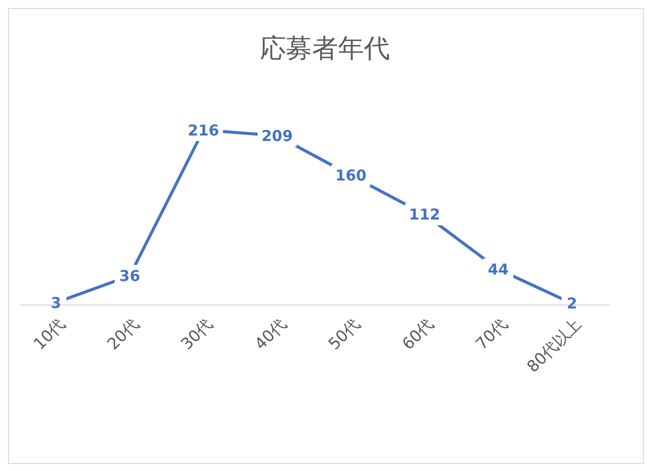  Describe the element at coordinates (344, 334) in the screenshot. I see `x-tick-label: 50代` at that location.